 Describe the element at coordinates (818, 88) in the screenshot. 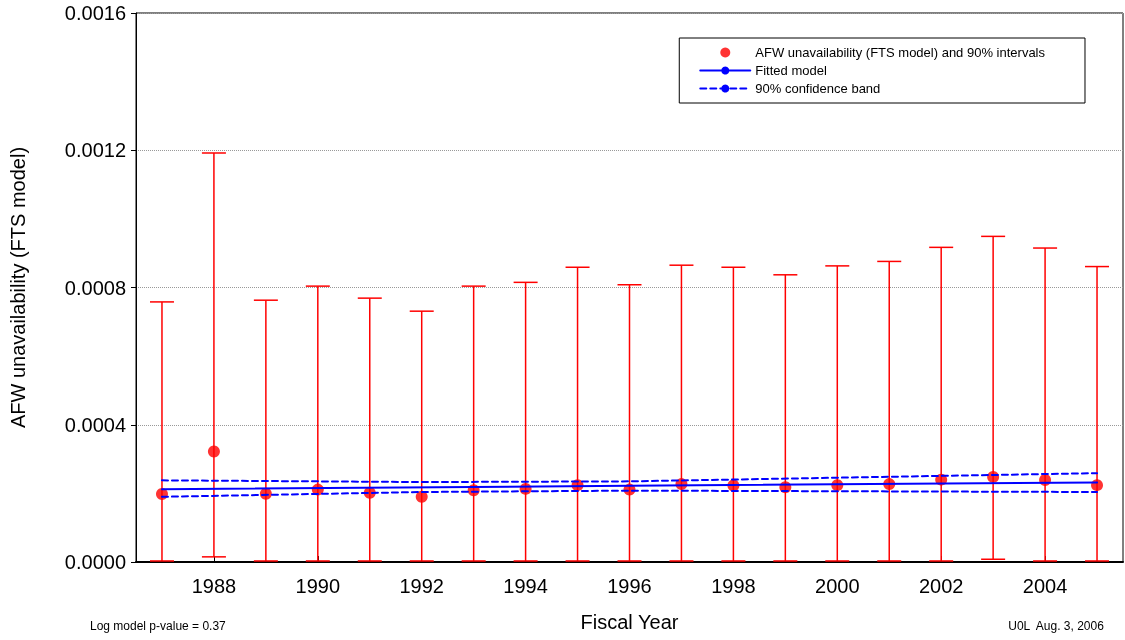

I see `legend-label: 90% confidence band` at that location.